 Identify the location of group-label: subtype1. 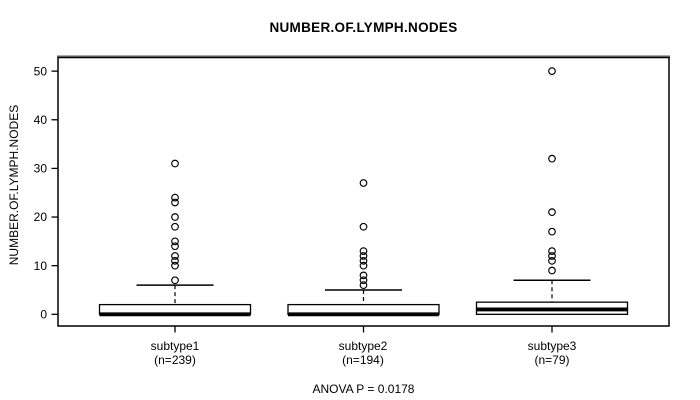
(175, 346).